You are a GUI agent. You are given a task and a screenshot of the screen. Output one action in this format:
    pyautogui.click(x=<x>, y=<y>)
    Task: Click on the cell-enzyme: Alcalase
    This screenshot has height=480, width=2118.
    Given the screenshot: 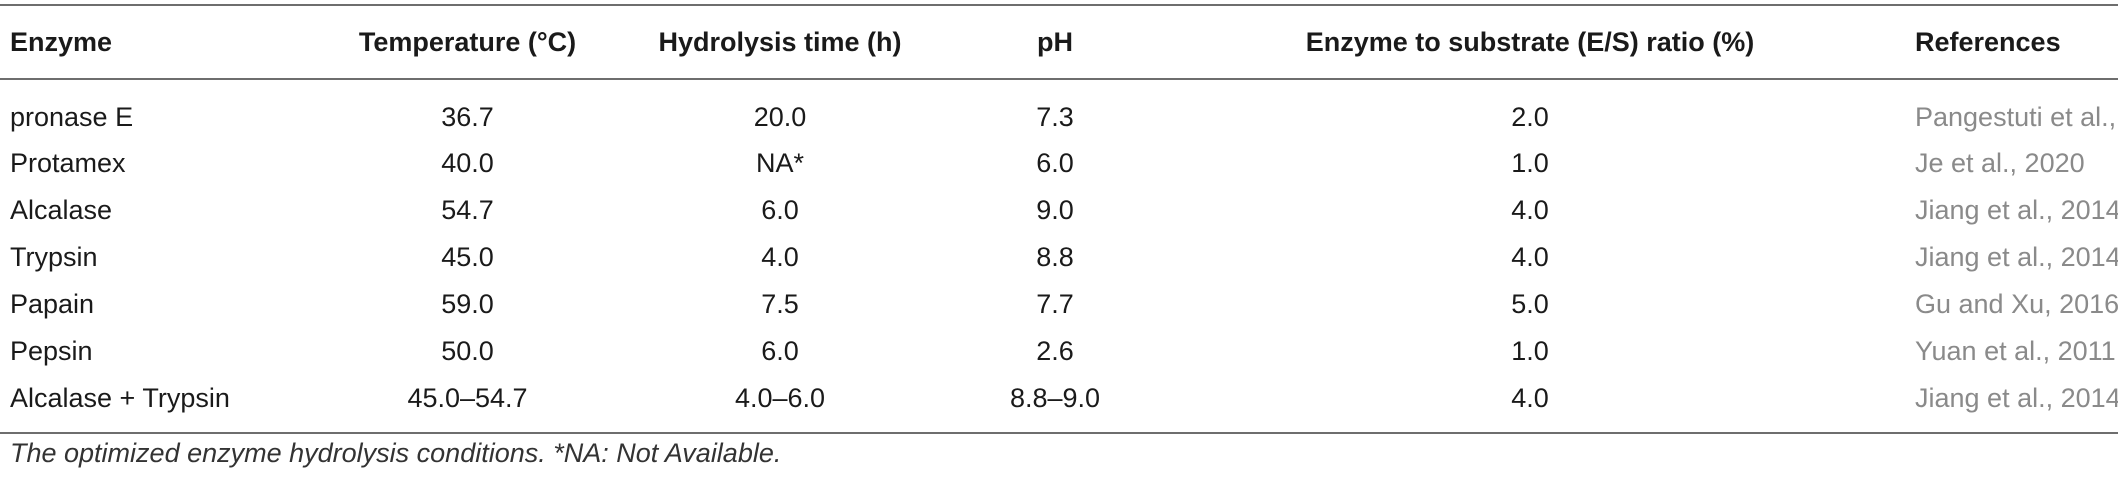 What is the action you would take?
    pyautogui.click(x=61, y=210)
    